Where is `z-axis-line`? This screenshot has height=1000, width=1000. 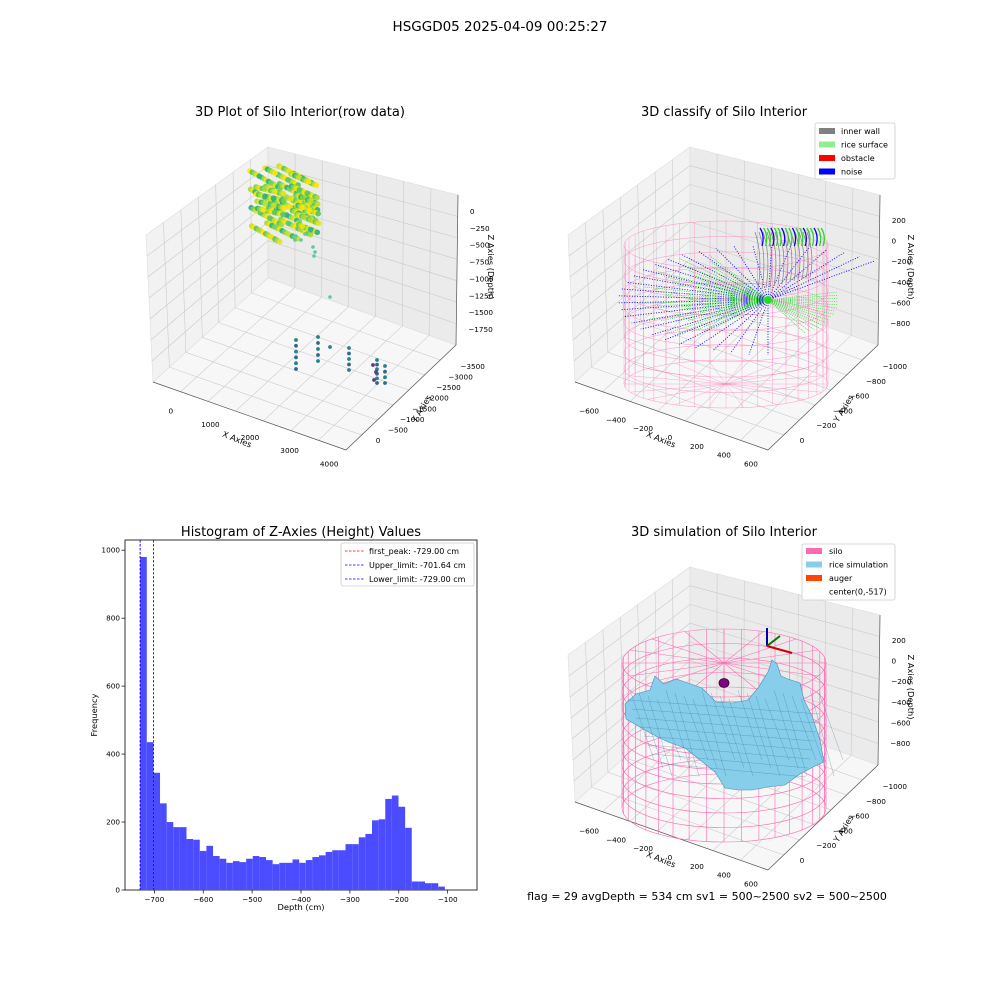
z-axis-line is located at coordinates (457, 270).